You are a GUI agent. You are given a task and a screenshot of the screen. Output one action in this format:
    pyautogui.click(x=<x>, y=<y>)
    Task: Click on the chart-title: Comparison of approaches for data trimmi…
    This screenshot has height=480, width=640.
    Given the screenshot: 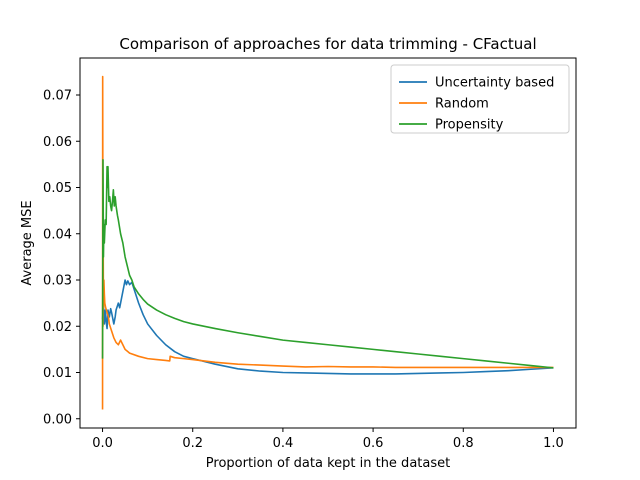 What is the action you would take?
    pyautogui.click(x=327, y=44)
    